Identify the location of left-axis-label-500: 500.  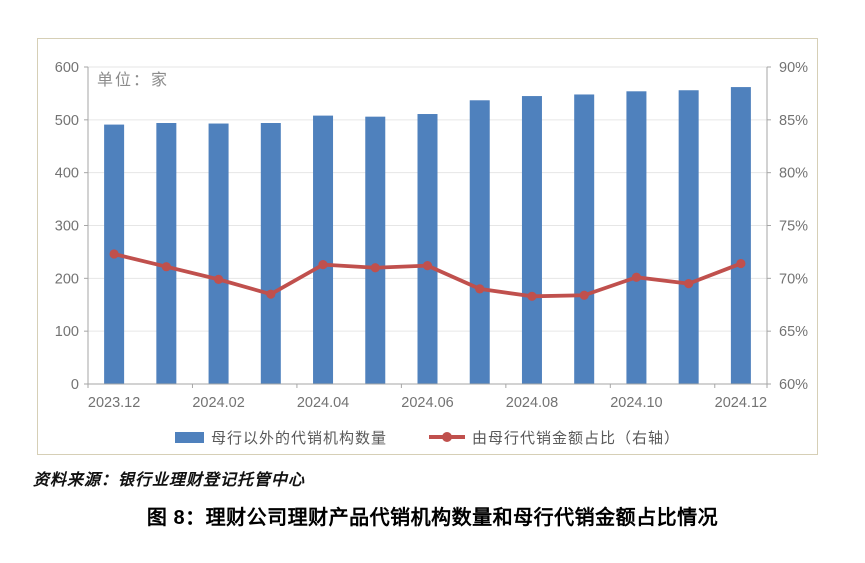
(67, 121).